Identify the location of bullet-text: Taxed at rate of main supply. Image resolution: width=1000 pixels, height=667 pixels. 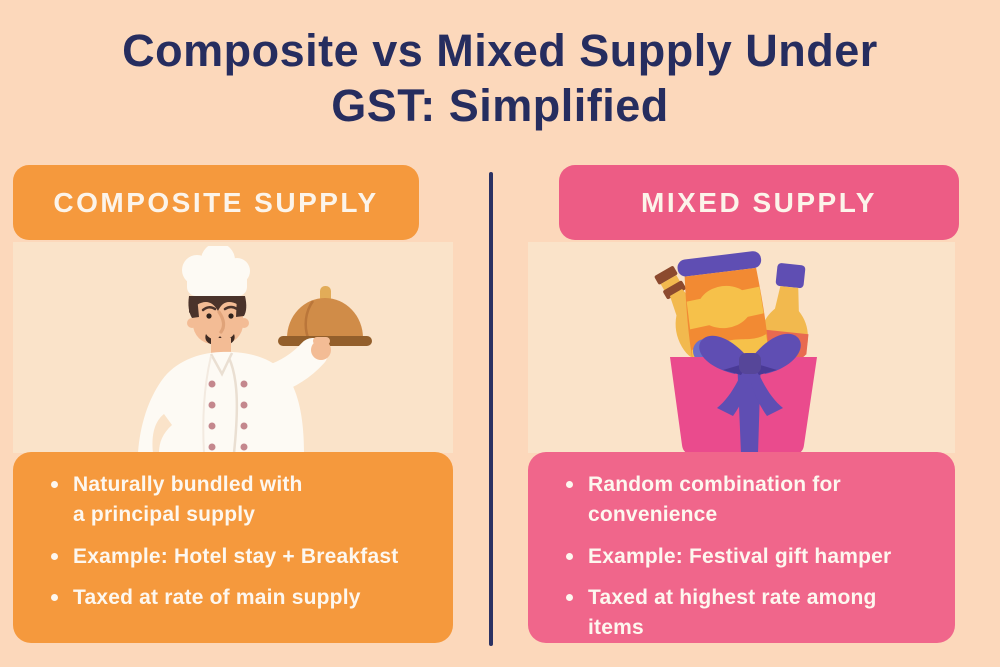
(217, 598).